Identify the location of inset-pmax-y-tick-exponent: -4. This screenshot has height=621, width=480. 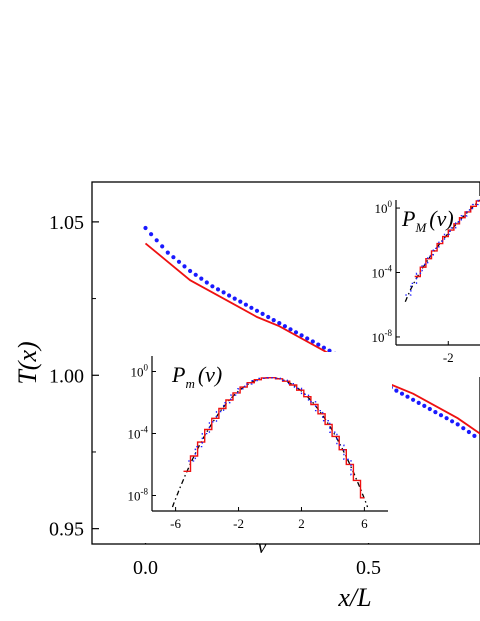
(389, 269).